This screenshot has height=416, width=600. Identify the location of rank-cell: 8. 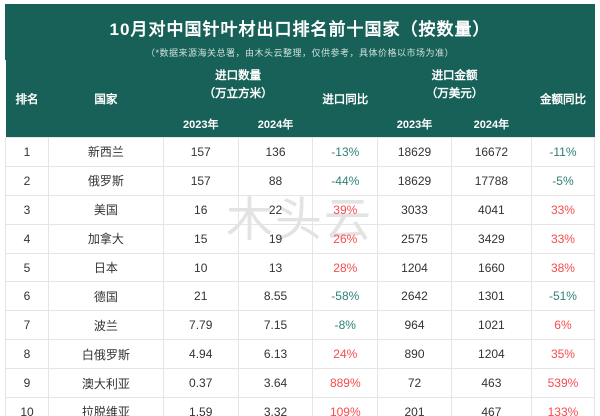
(27, 354).